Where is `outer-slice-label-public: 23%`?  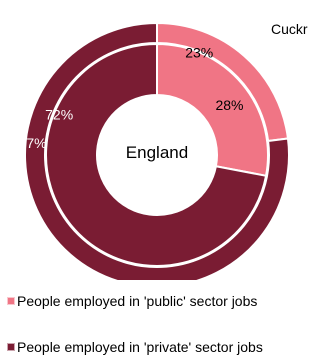
outer-slice-label-public: 23% is located at coordinates (199, 52).